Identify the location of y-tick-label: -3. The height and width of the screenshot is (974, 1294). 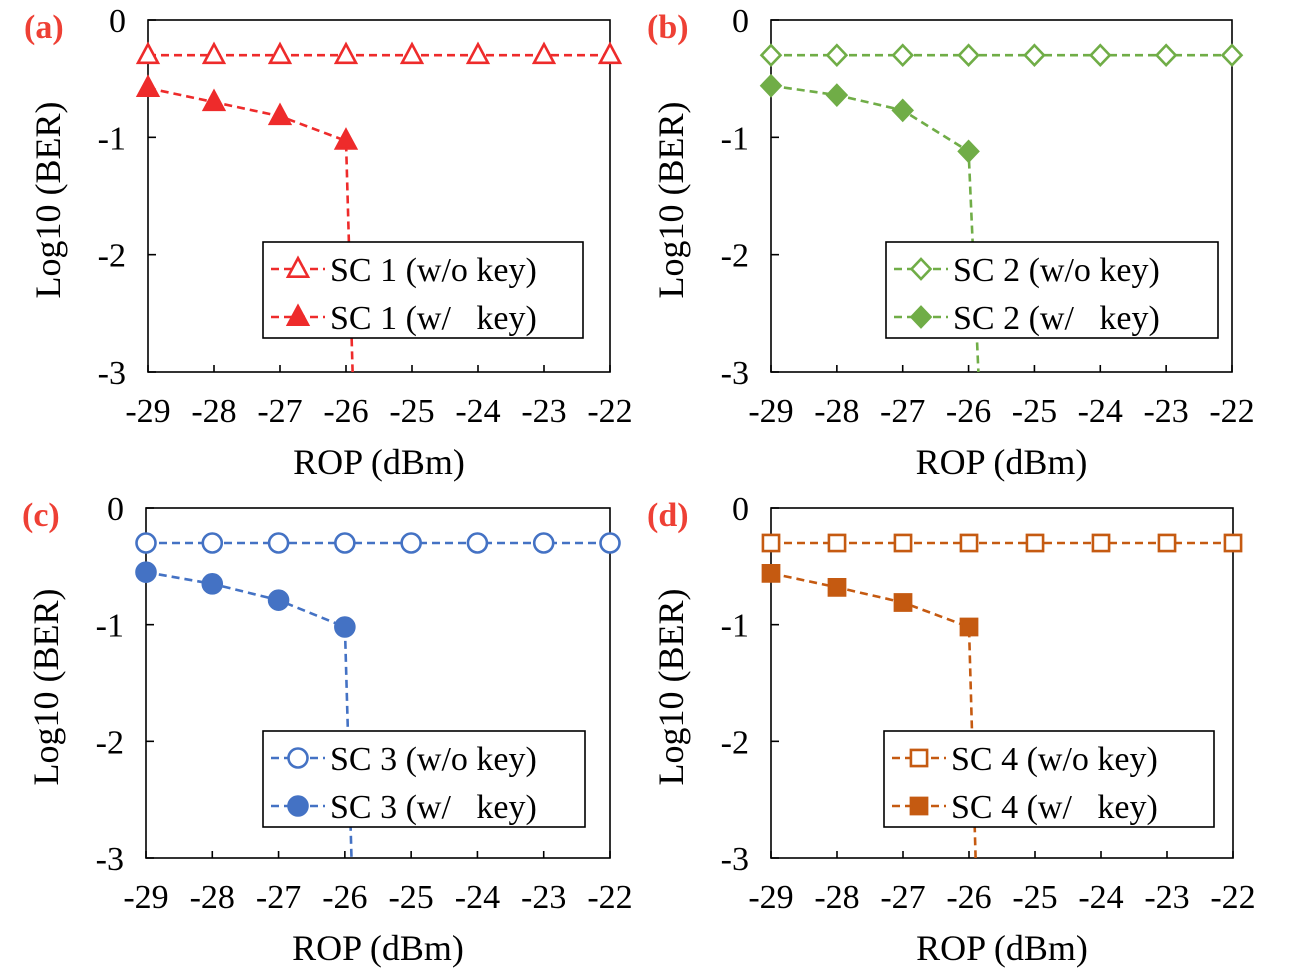
(110, 859).